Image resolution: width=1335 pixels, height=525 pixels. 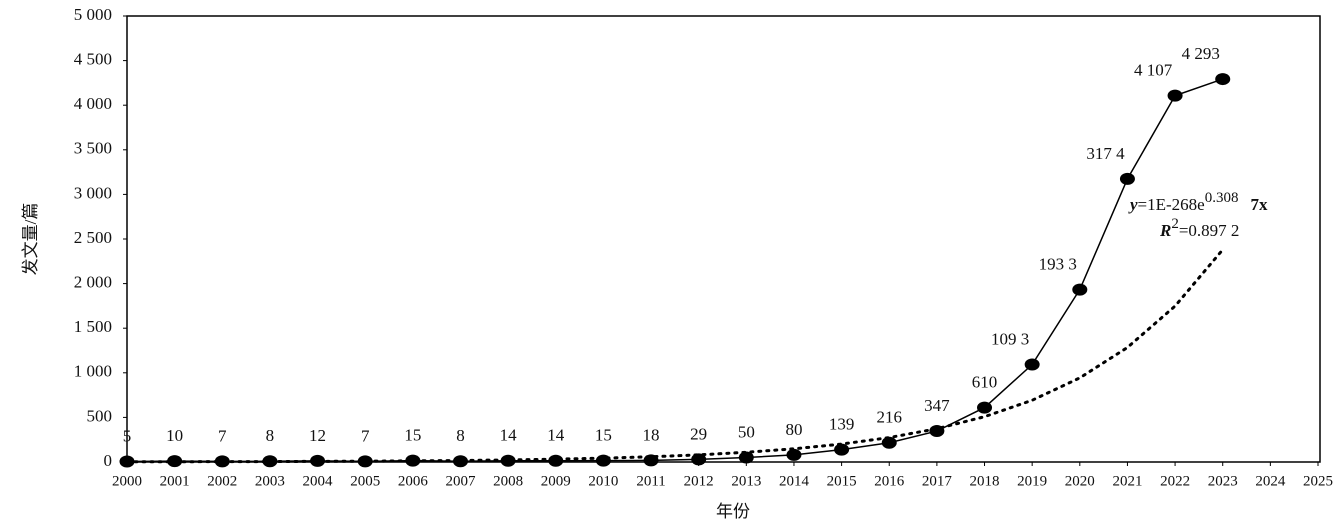 I want to click on trend-equation: y=1E-268e0.308 7x, so click(x=1198, y=201).